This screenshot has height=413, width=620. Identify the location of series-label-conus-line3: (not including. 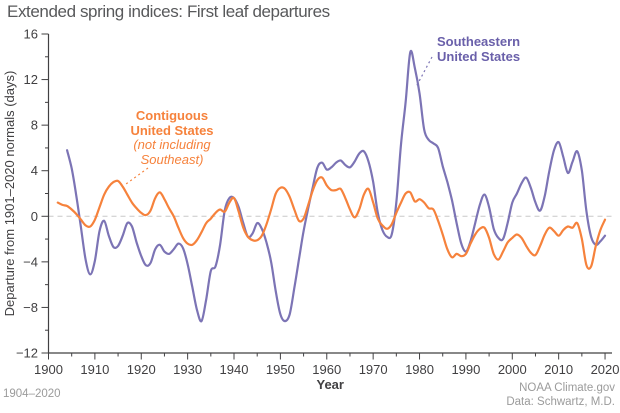
(172, 144).